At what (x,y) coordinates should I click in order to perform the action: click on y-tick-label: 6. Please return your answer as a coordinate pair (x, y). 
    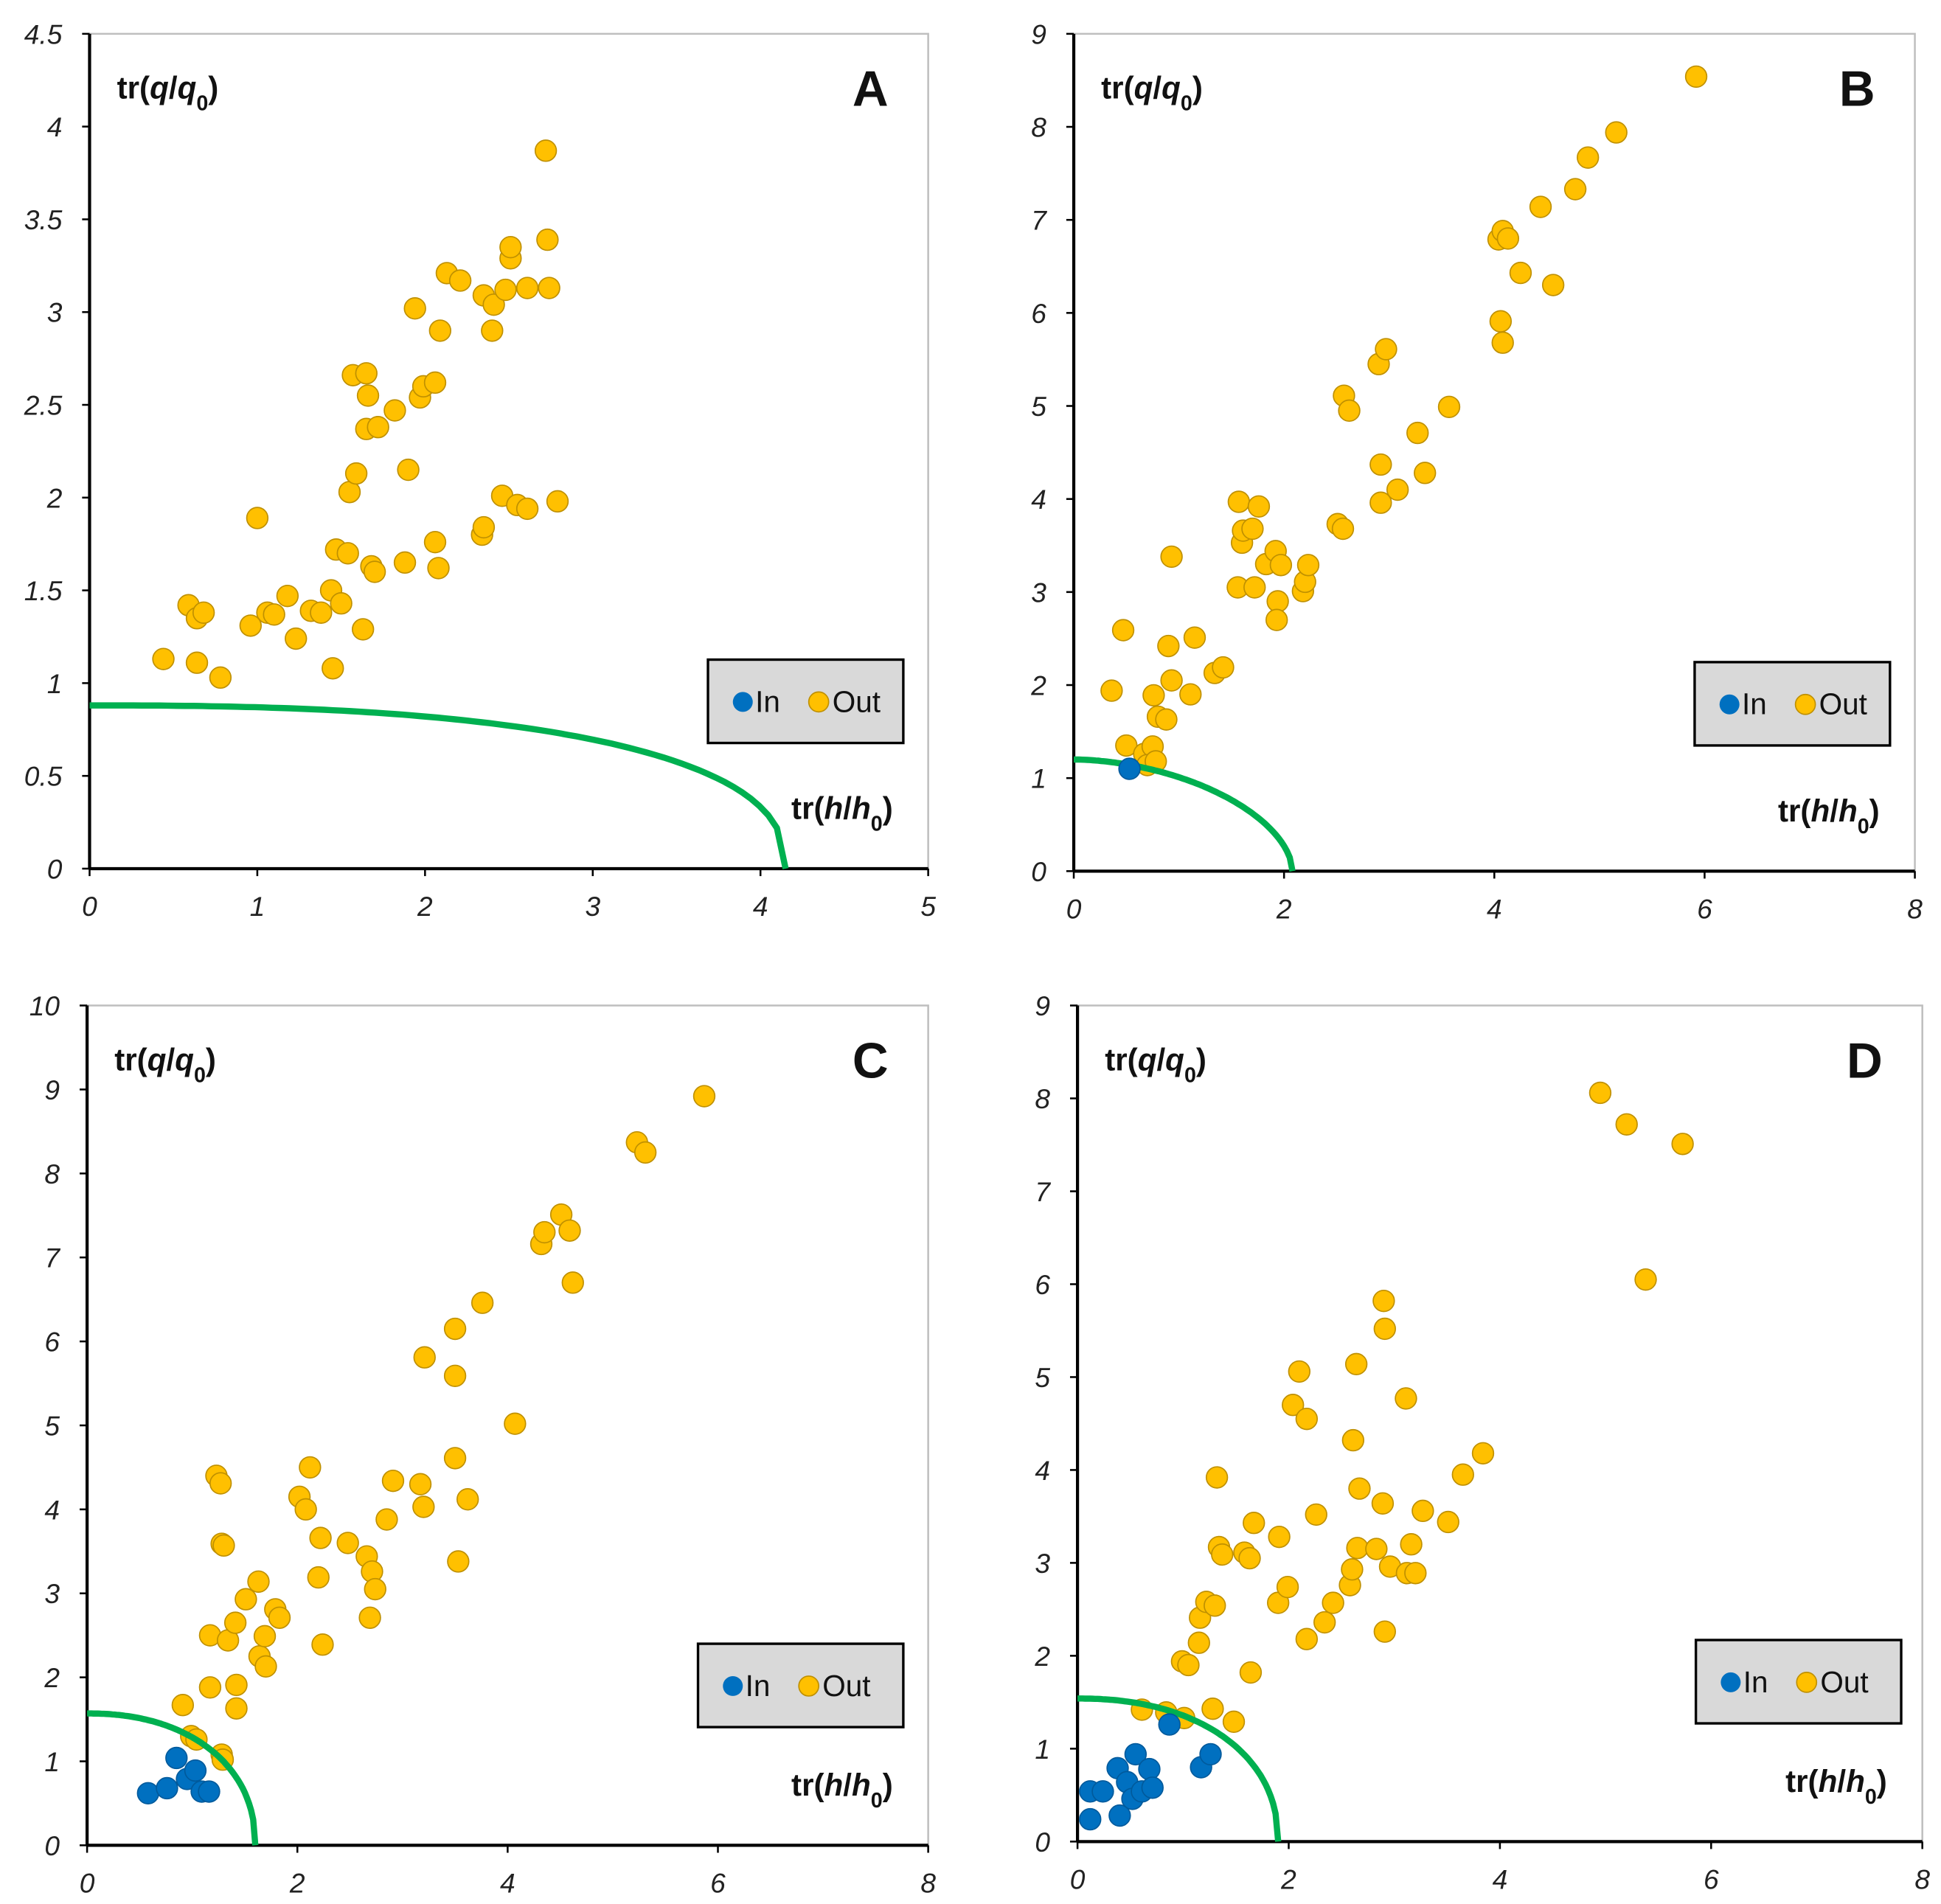
    Looking at the image, I should click on (1038, 313).